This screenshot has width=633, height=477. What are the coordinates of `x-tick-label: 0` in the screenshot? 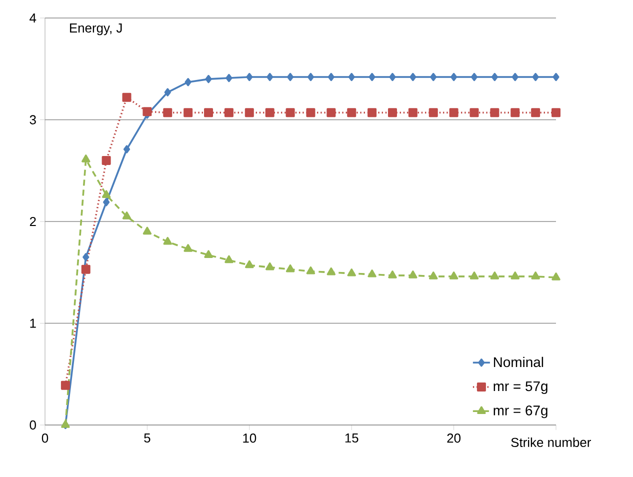 It's located at (45, 438).